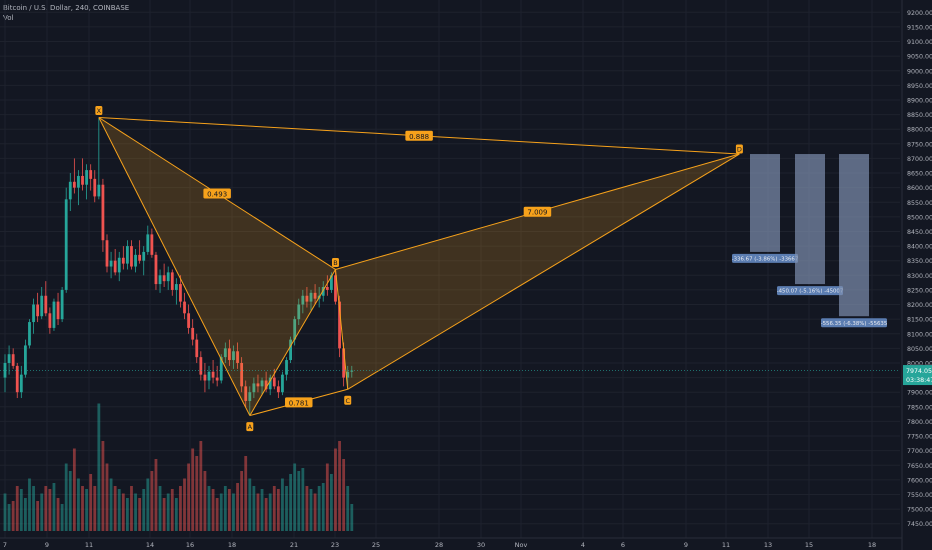 Image resolution: width=932 pixels, height=550 pixels. Describe the element at coordinates (919, 349) in the screenshot. I see `price-tick-label: 8050.00` at that location.